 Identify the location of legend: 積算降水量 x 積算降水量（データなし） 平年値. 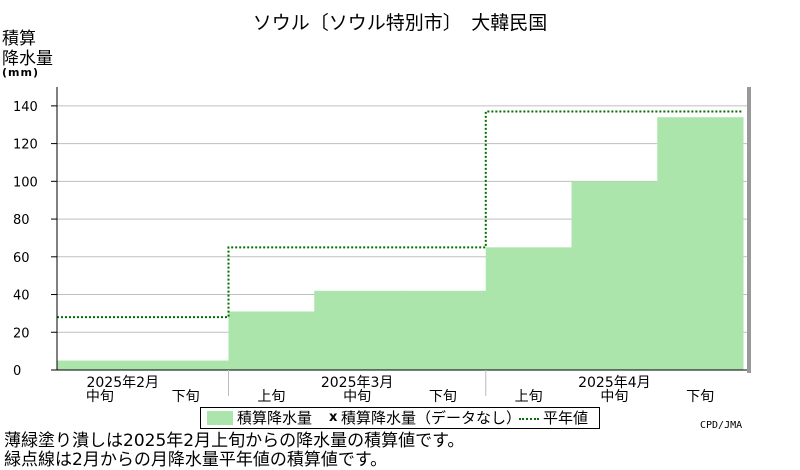
(400, 418).